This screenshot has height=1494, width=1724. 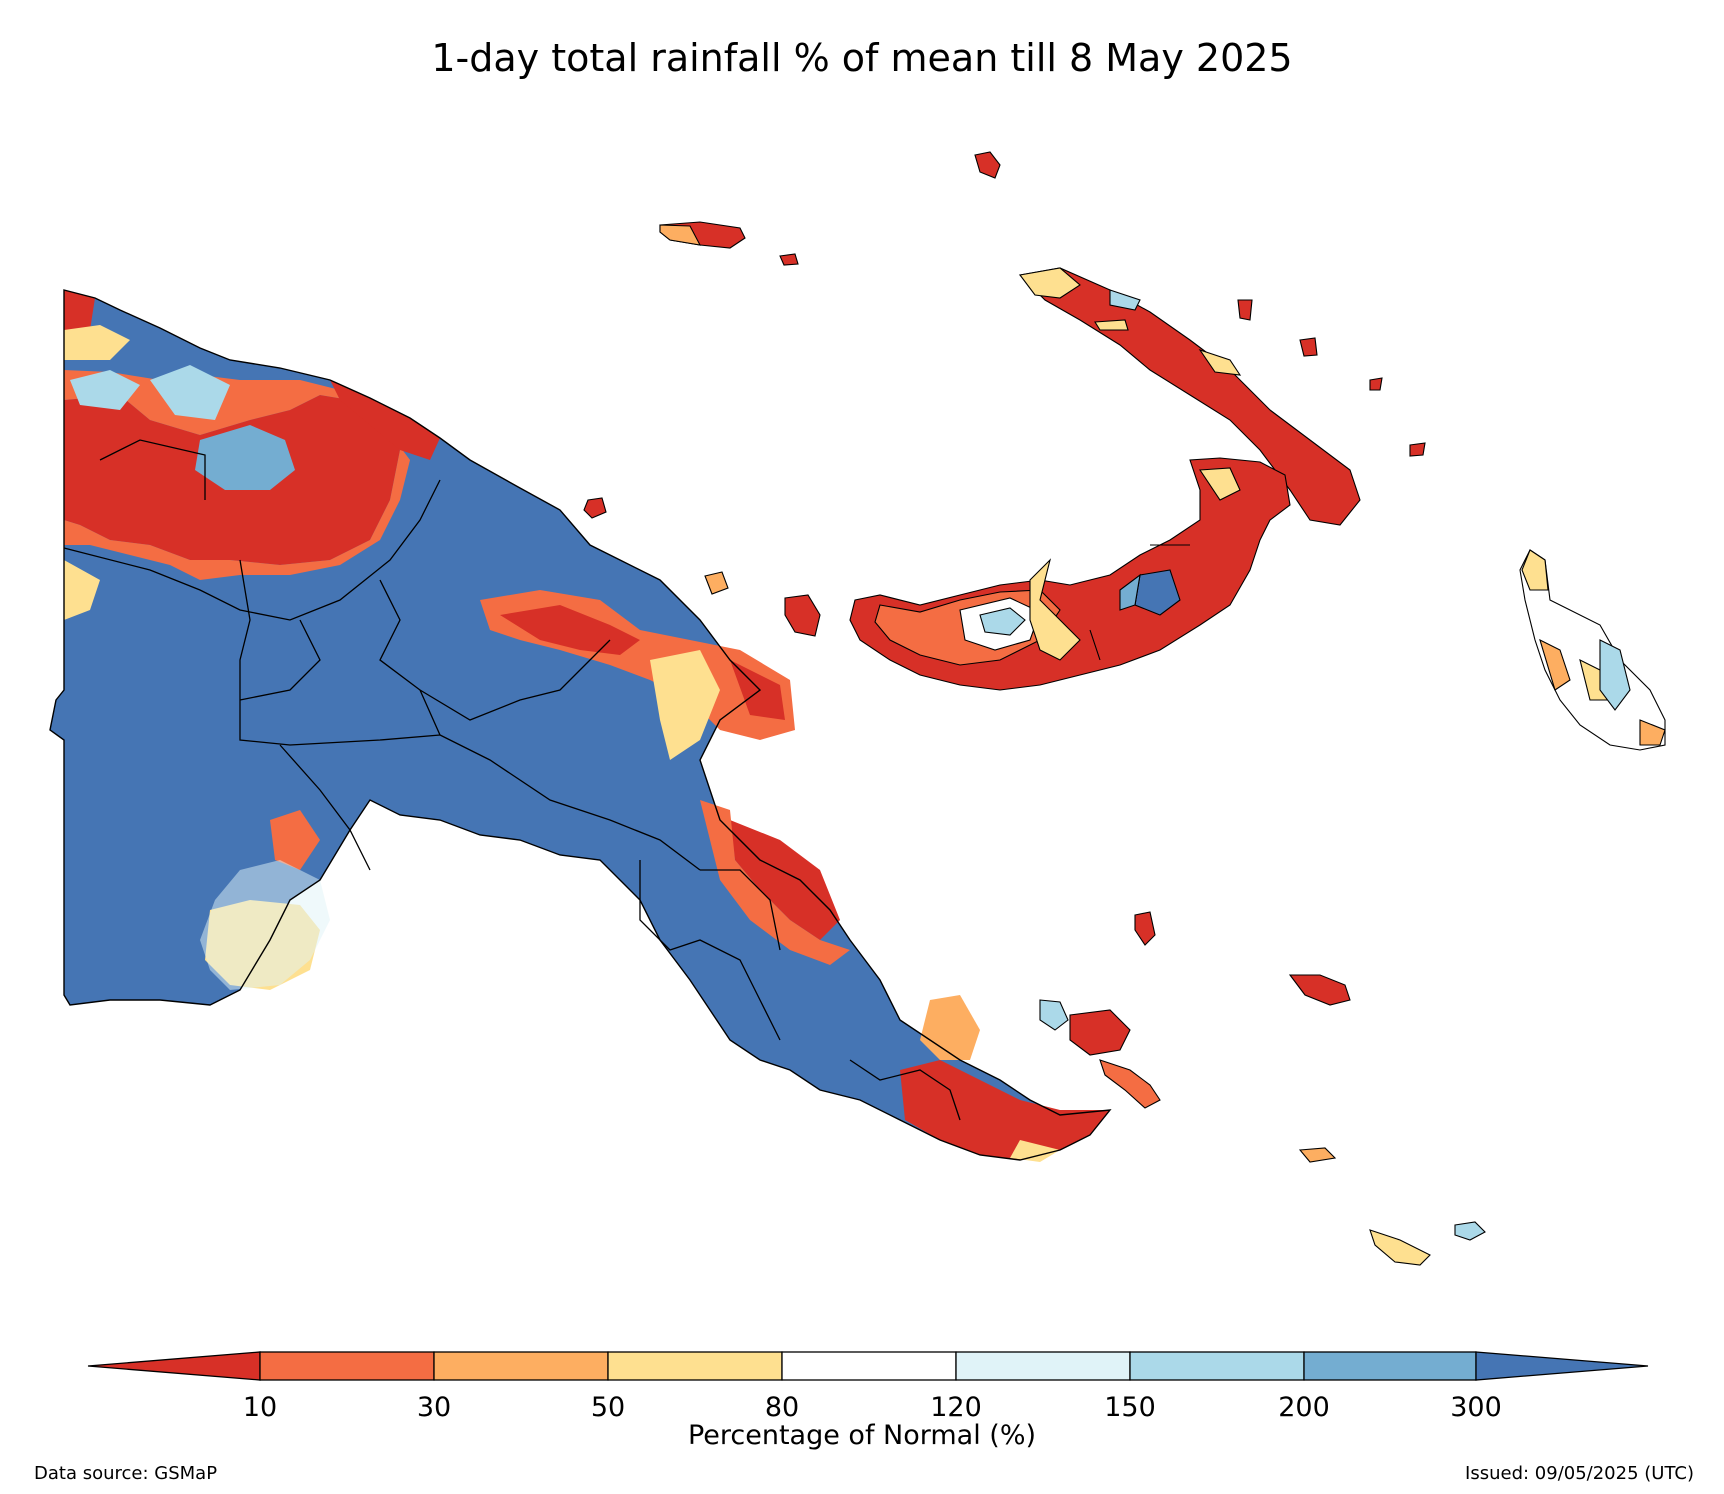 I want to click on trobriand-island, so click(x=1145, y=928).